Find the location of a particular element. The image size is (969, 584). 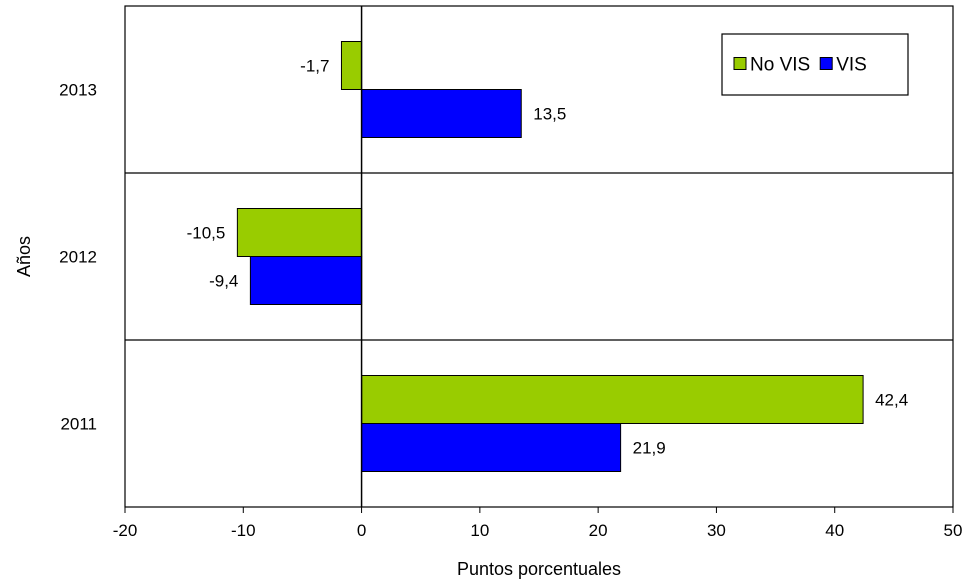

data-label: 13,5 is located at coordinates (549, 114).